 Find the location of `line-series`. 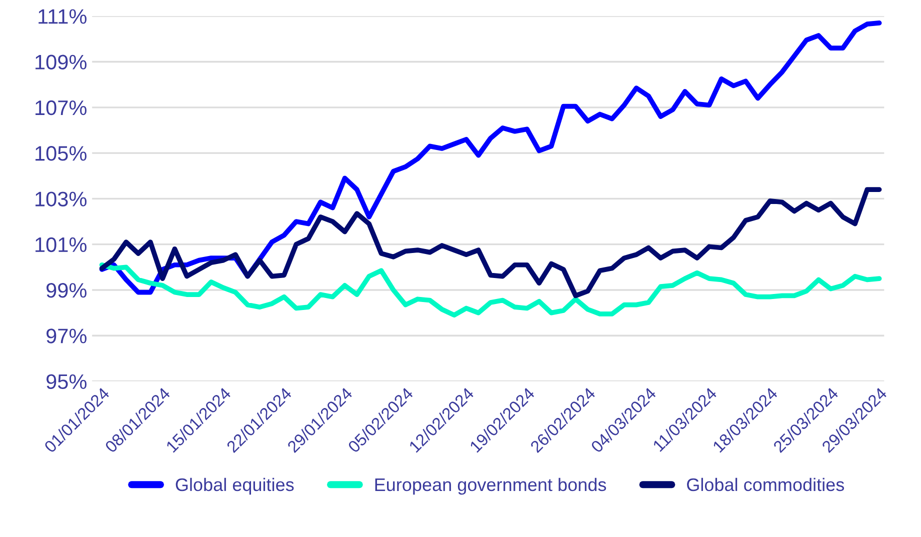

line-series is located at coordinates (490, 290).